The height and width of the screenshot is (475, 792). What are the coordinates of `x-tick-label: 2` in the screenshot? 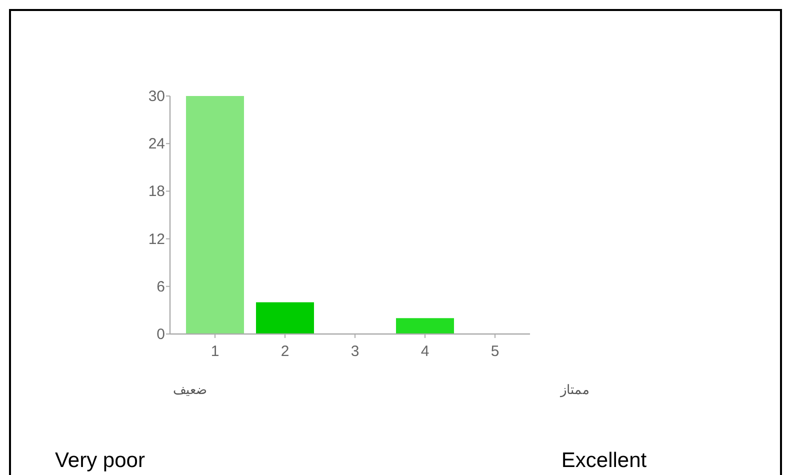 It's located at (285, 351).